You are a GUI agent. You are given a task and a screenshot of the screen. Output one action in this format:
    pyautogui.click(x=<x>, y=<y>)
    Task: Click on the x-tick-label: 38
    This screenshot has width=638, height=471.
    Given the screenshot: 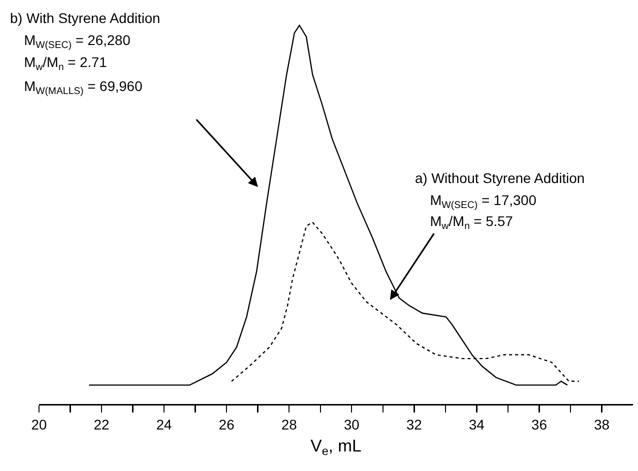 What is the action you would take?
    pyautogui.click(x=602, y=424)
    